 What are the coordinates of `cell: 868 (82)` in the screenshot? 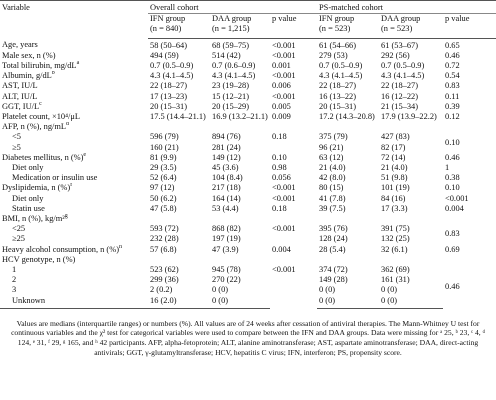 It's located at (226, 229).